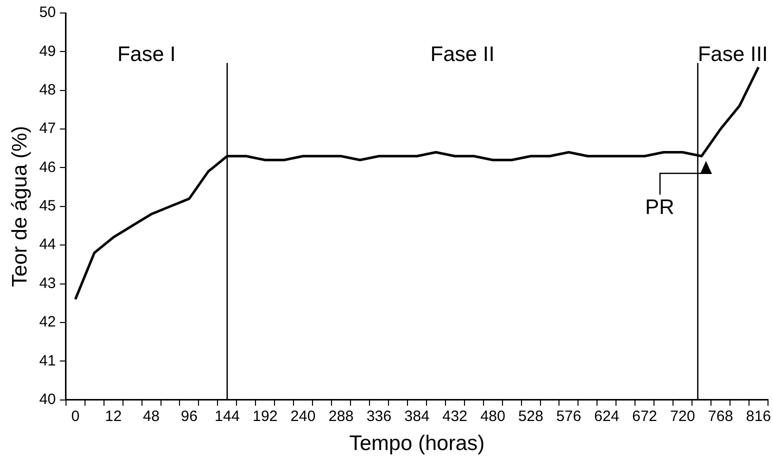 This screenshot has width=773, height=463. Describe the element at coordinates (659, 208) in the screenshot. I see `annotation: PR` at that location.